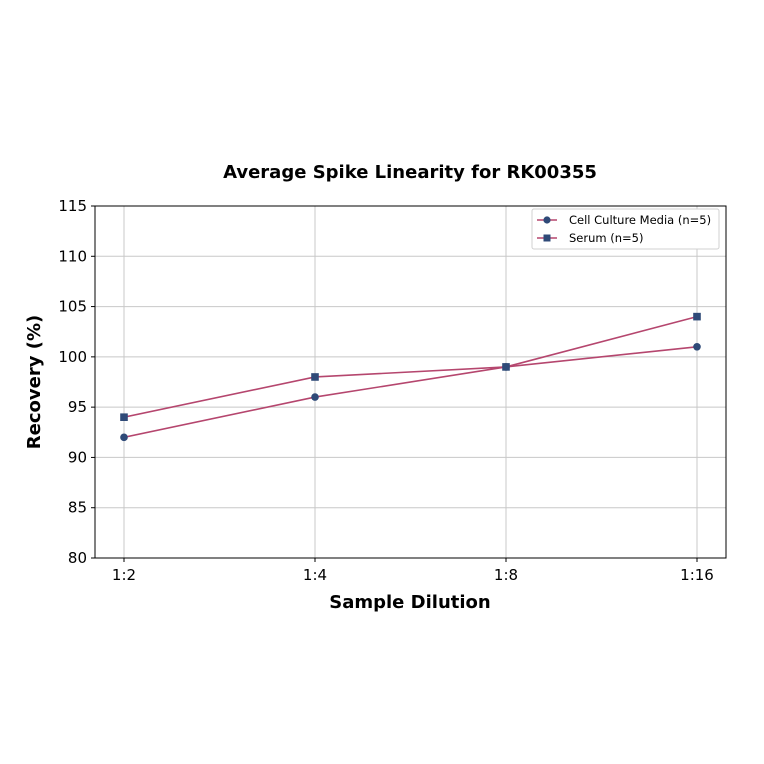  I want to click on y-tick-label: 90, so click(77, 457).